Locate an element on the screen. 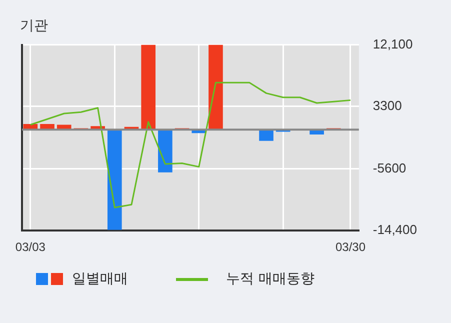 The image size is (451, 323). legend-label: 일별매매 is located at coordinates (100, 279).